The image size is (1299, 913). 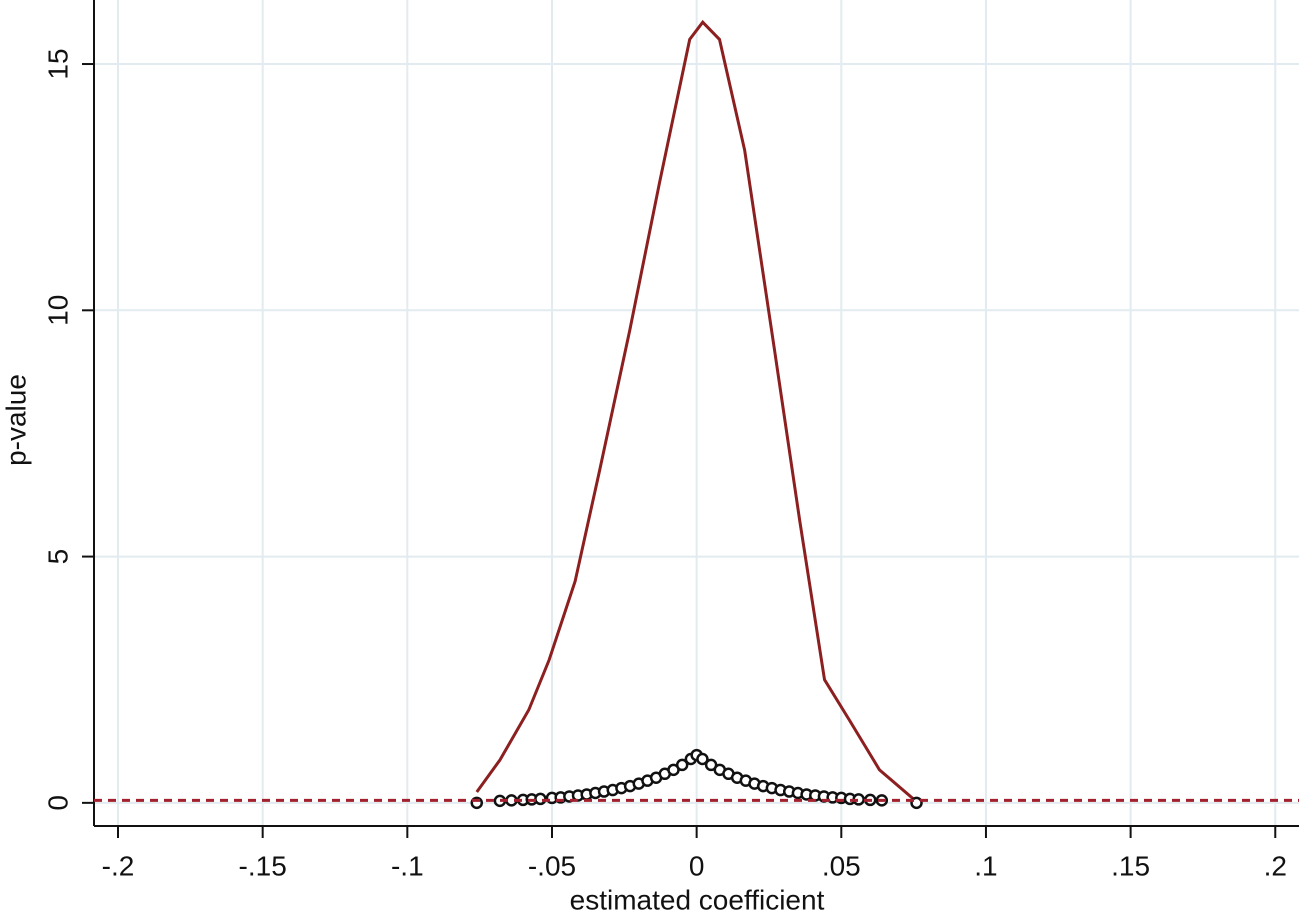 I want to click on y-tick-label: 15, so click(x=57, y=63).